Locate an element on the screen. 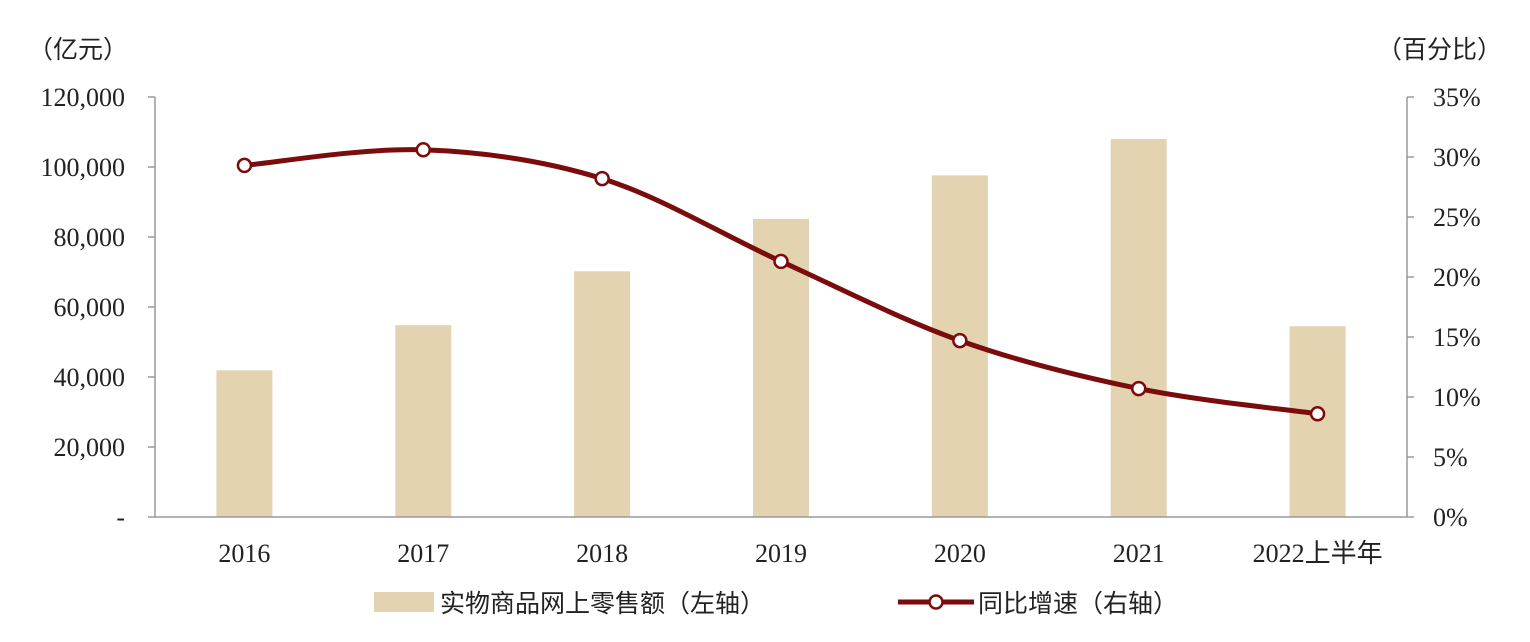  growth-point-2019 is located at coordinates (781, 261).